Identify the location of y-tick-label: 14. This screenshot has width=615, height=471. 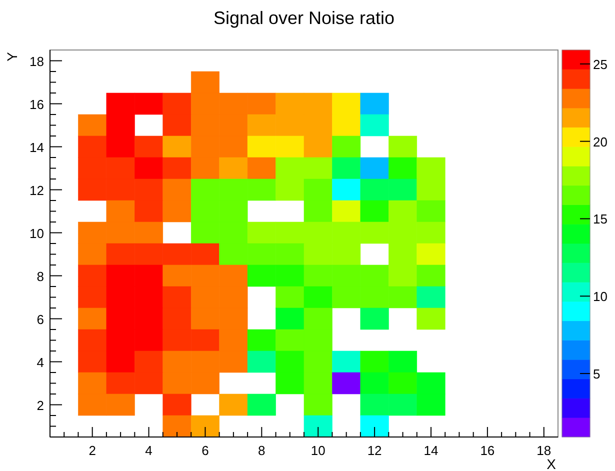
(37, 147).